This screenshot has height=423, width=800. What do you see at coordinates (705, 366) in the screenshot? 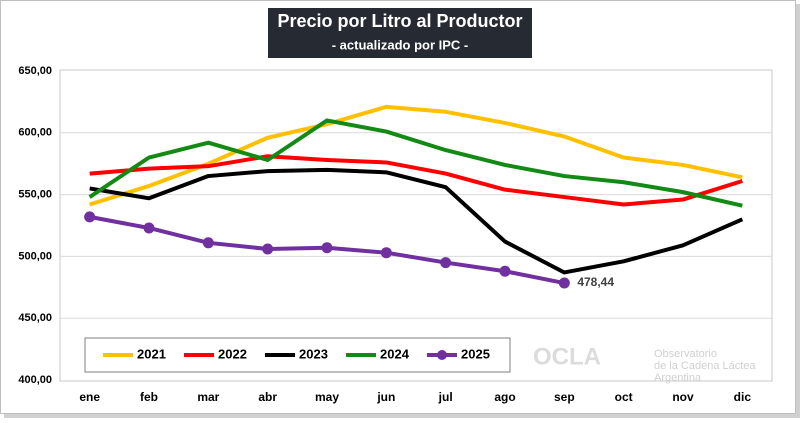
I see `watermark-text: de la Cadena Láctea` at bounding box center [705, 366].